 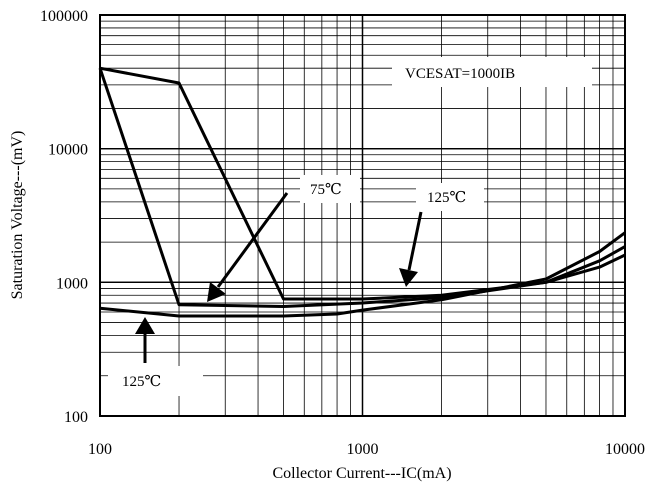 I want to click on temp-125-upper-label: 125℃, so click(x=446, y=198).